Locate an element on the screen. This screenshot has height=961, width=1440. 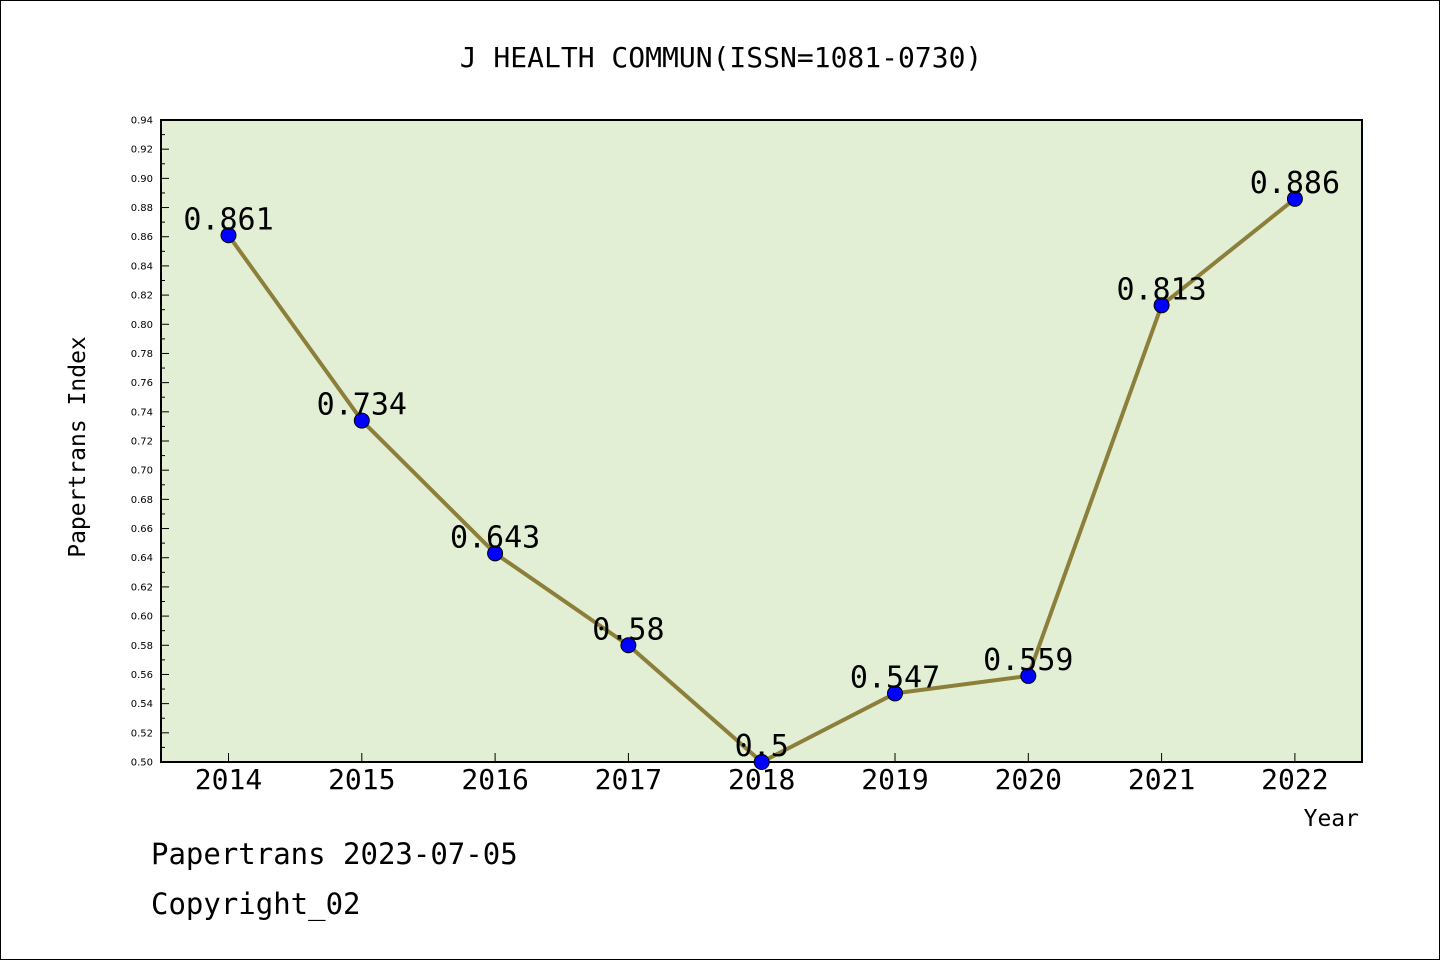
data-label: 0.58 is located at coordinates (628, 629).